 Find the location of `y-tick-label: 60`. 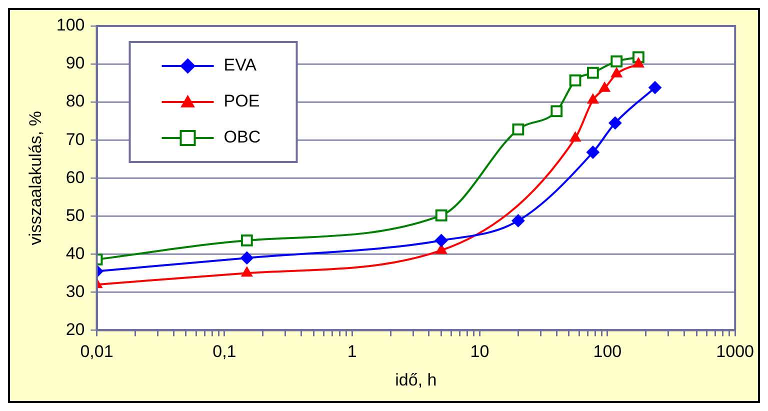

y-tick-label: 60 is located at coordinates (75, 177).